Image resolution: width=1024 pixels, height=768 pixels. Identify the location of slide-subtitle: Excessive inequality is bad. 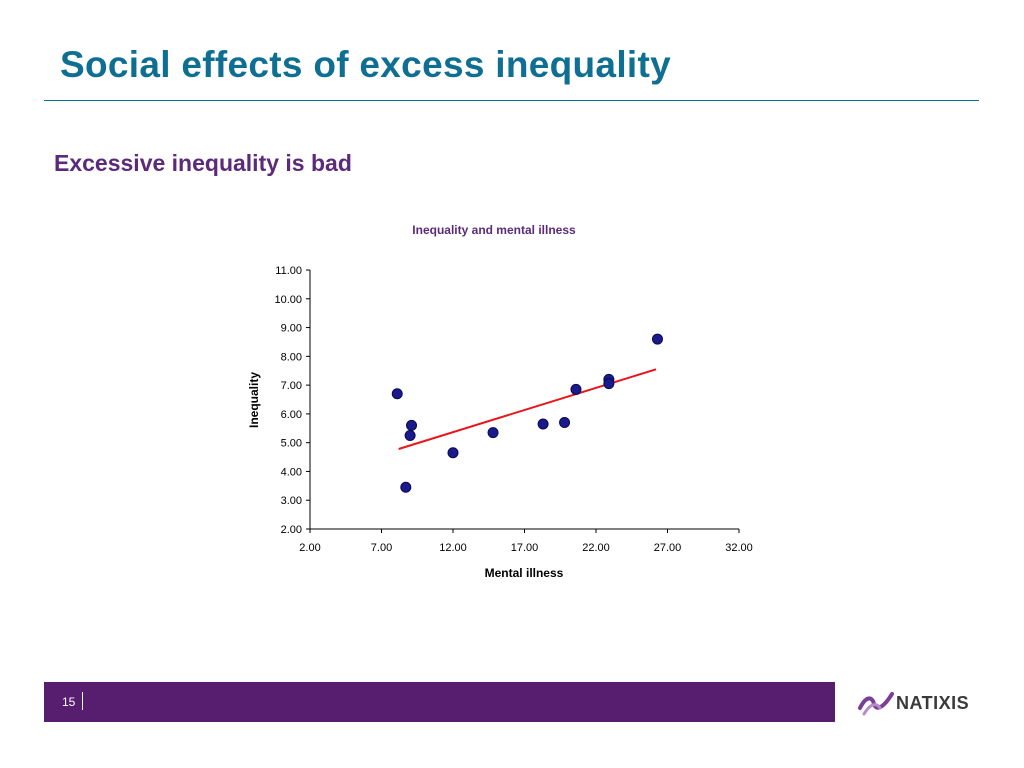
(203, 163).